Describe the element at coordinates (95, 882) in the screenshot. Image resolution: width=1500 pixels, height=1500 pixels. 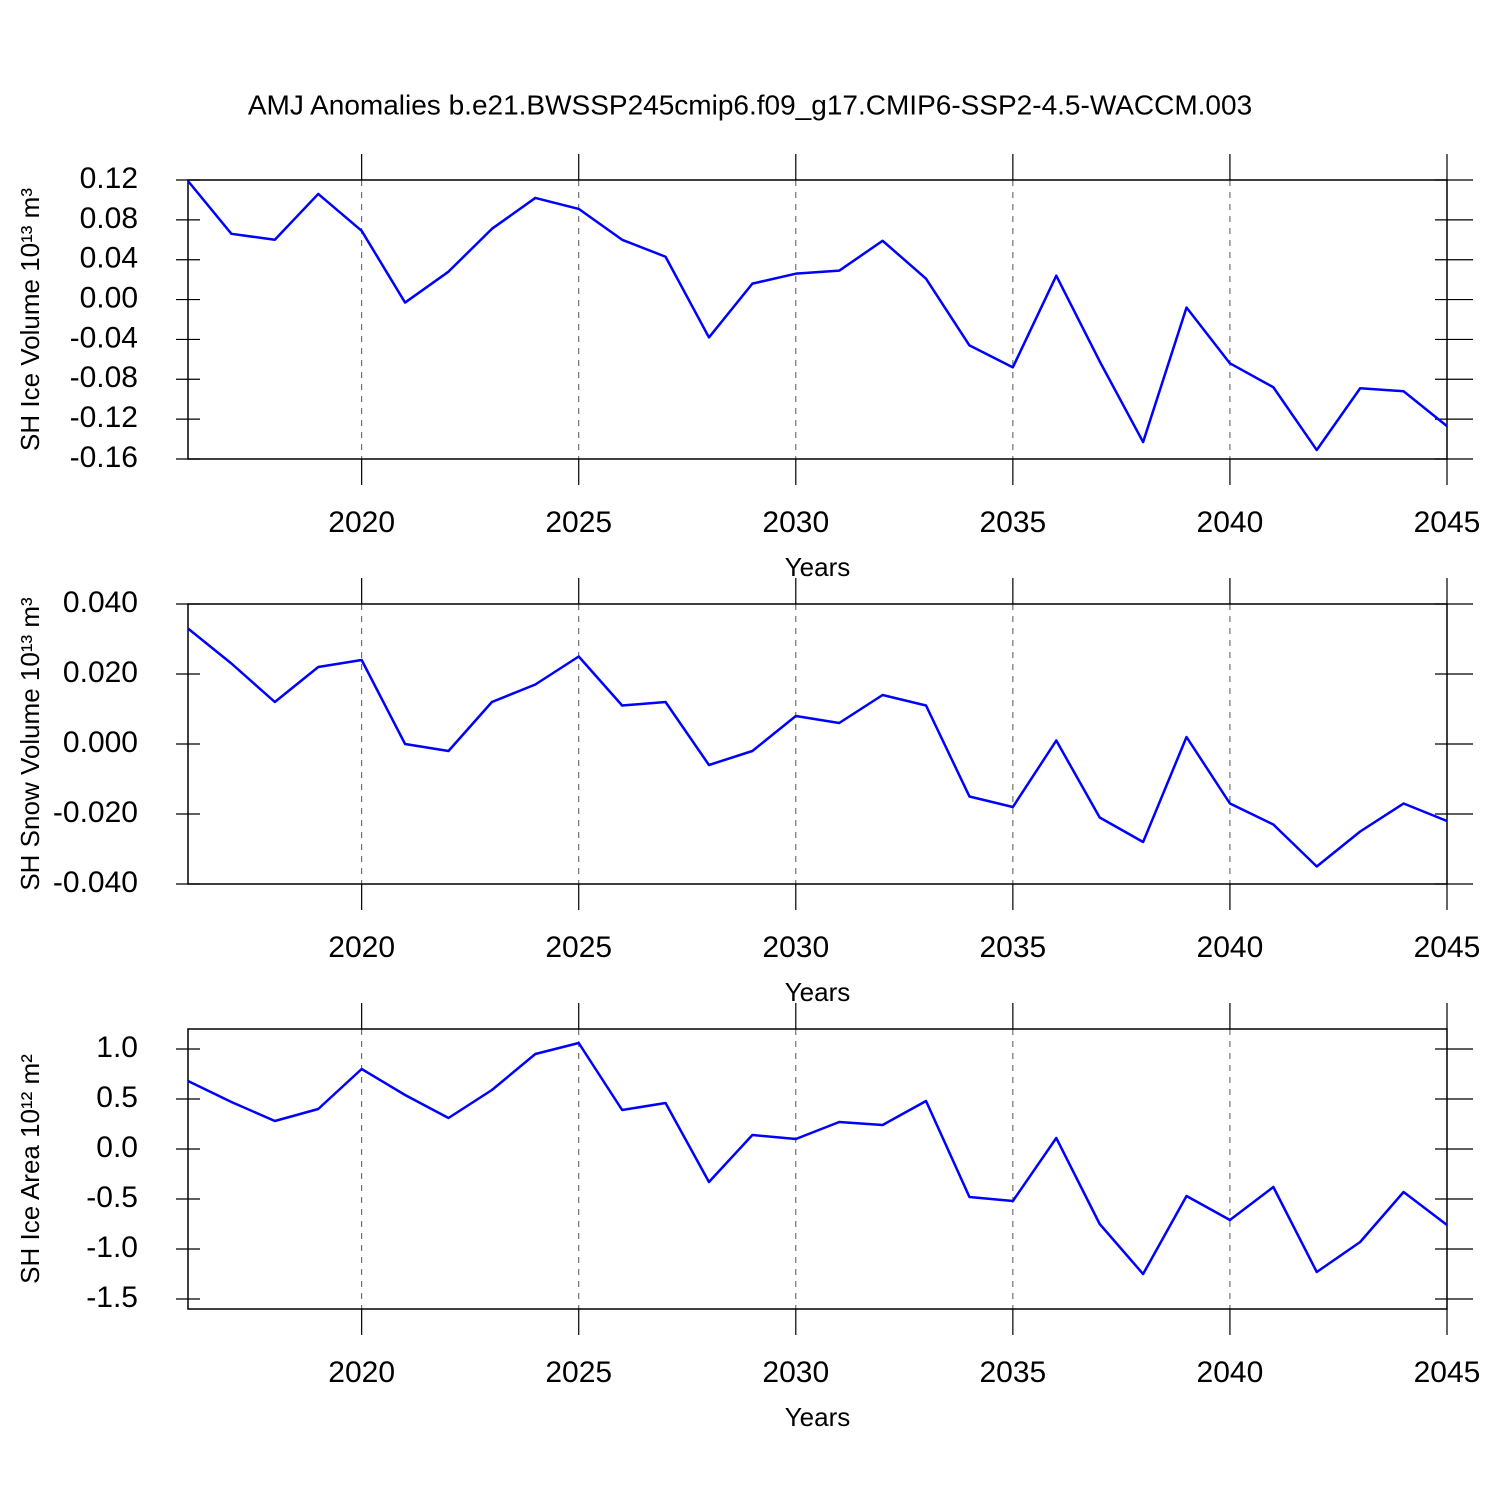
I see `y-tick-label: -0.040` at that location.